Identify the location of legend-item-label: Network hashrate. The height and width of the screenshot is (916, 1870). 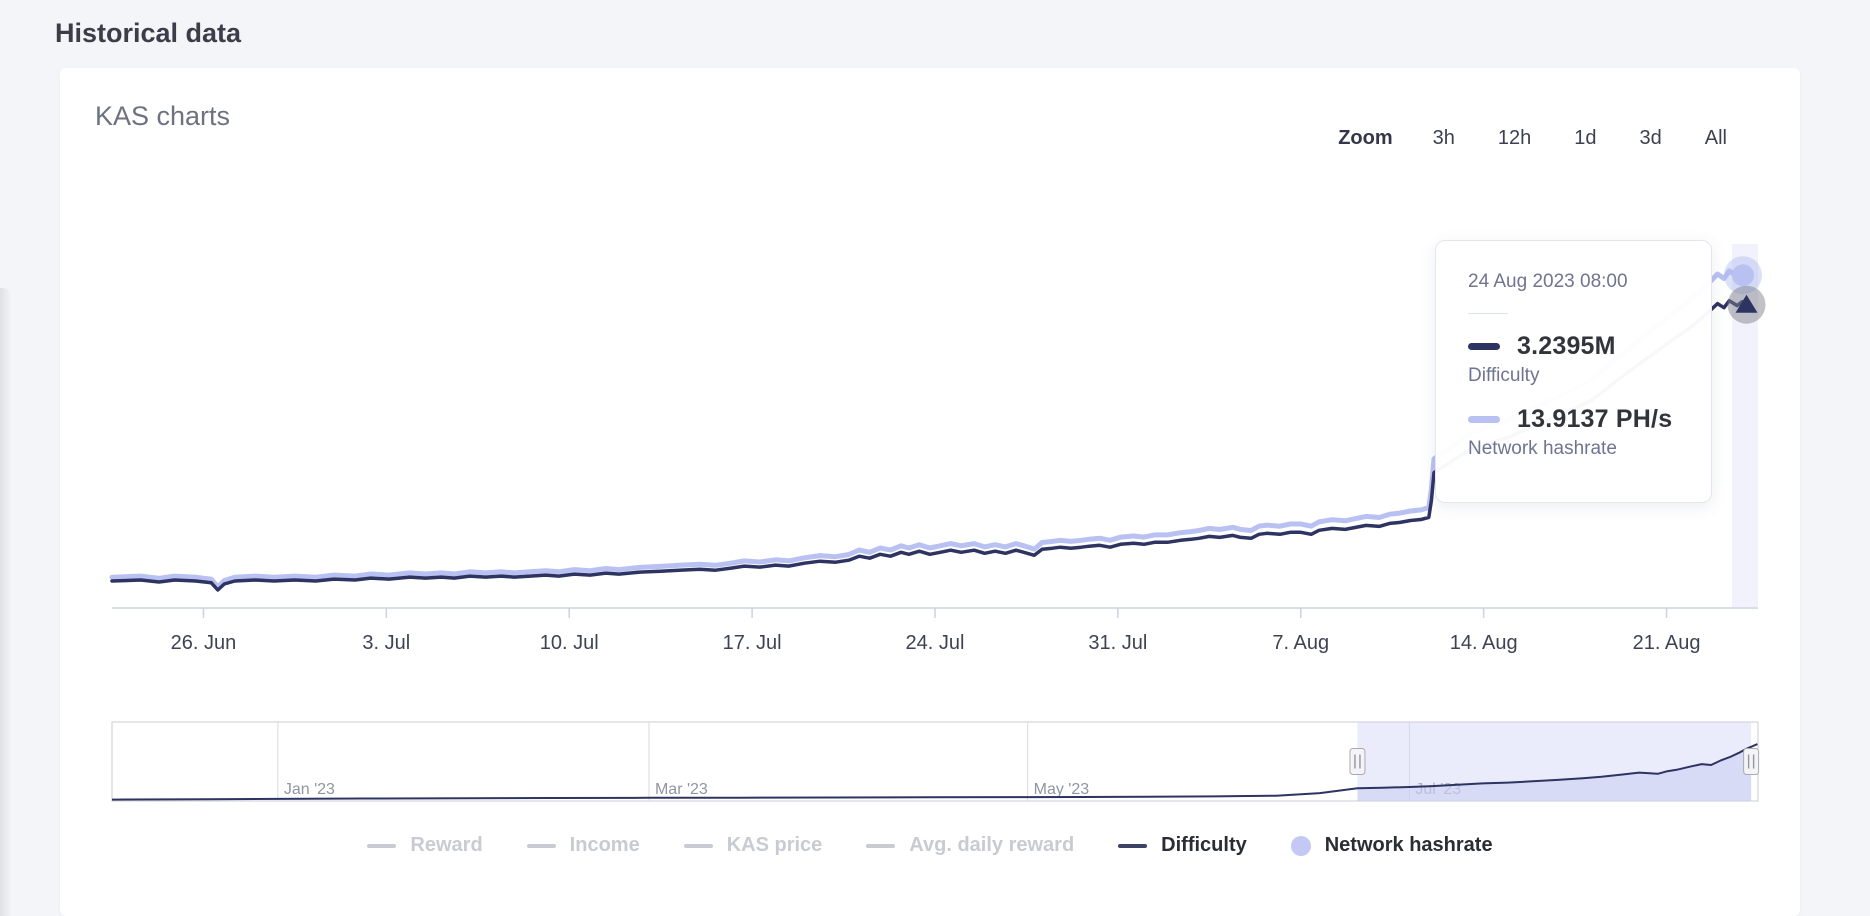
(1408, 845).